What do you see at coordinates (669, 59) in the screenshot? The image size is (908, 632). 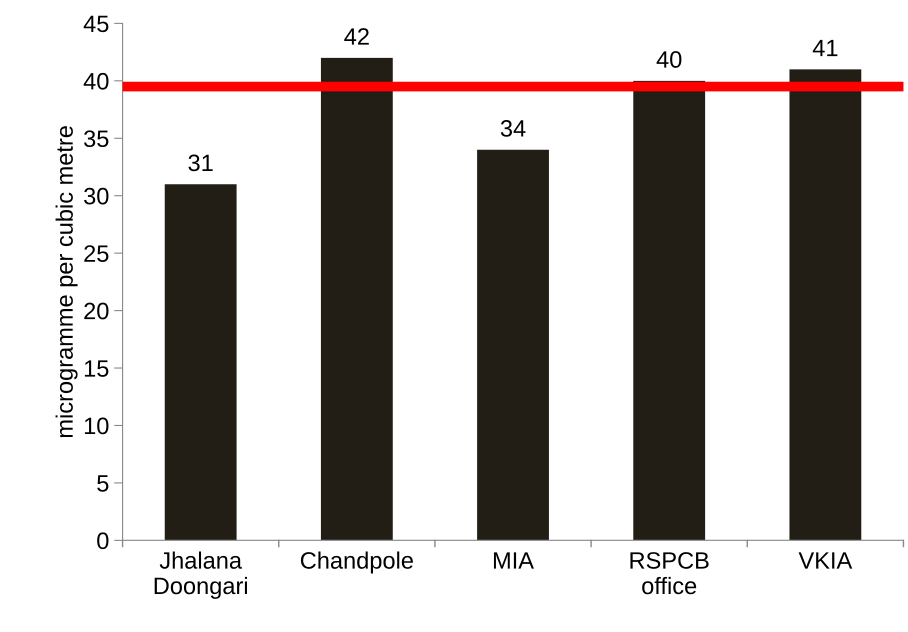 I see `data-label: 40` at bounding box center [669, 59].